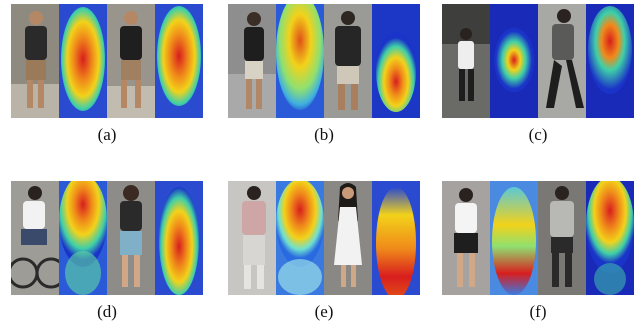  I want to click on panel-d-caption: (d), so click(107, 311).